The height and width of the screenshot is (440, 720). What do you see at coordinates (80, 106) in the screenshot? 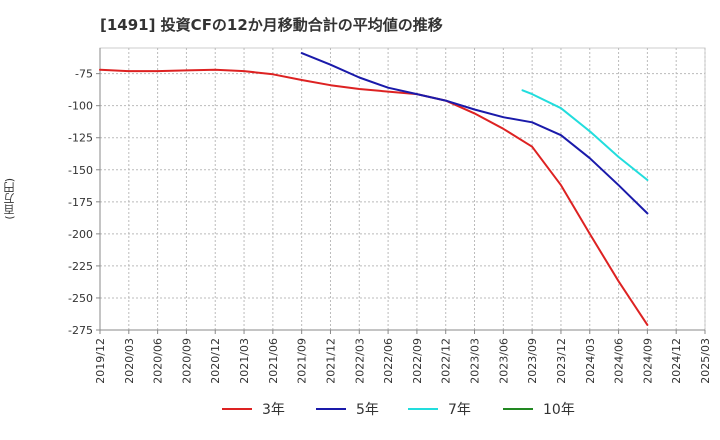
I see `y-tick-label: -100` at bounding box center [80, 106].